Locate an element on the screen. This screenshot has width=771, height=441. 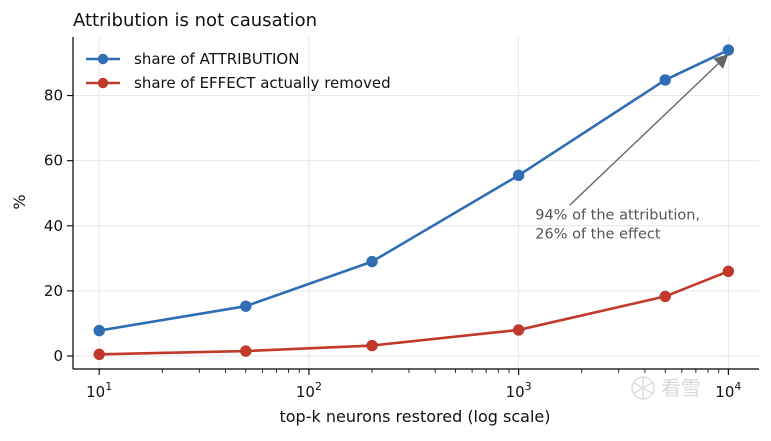
y-axis-label: % is located at coordinates (19, 201).